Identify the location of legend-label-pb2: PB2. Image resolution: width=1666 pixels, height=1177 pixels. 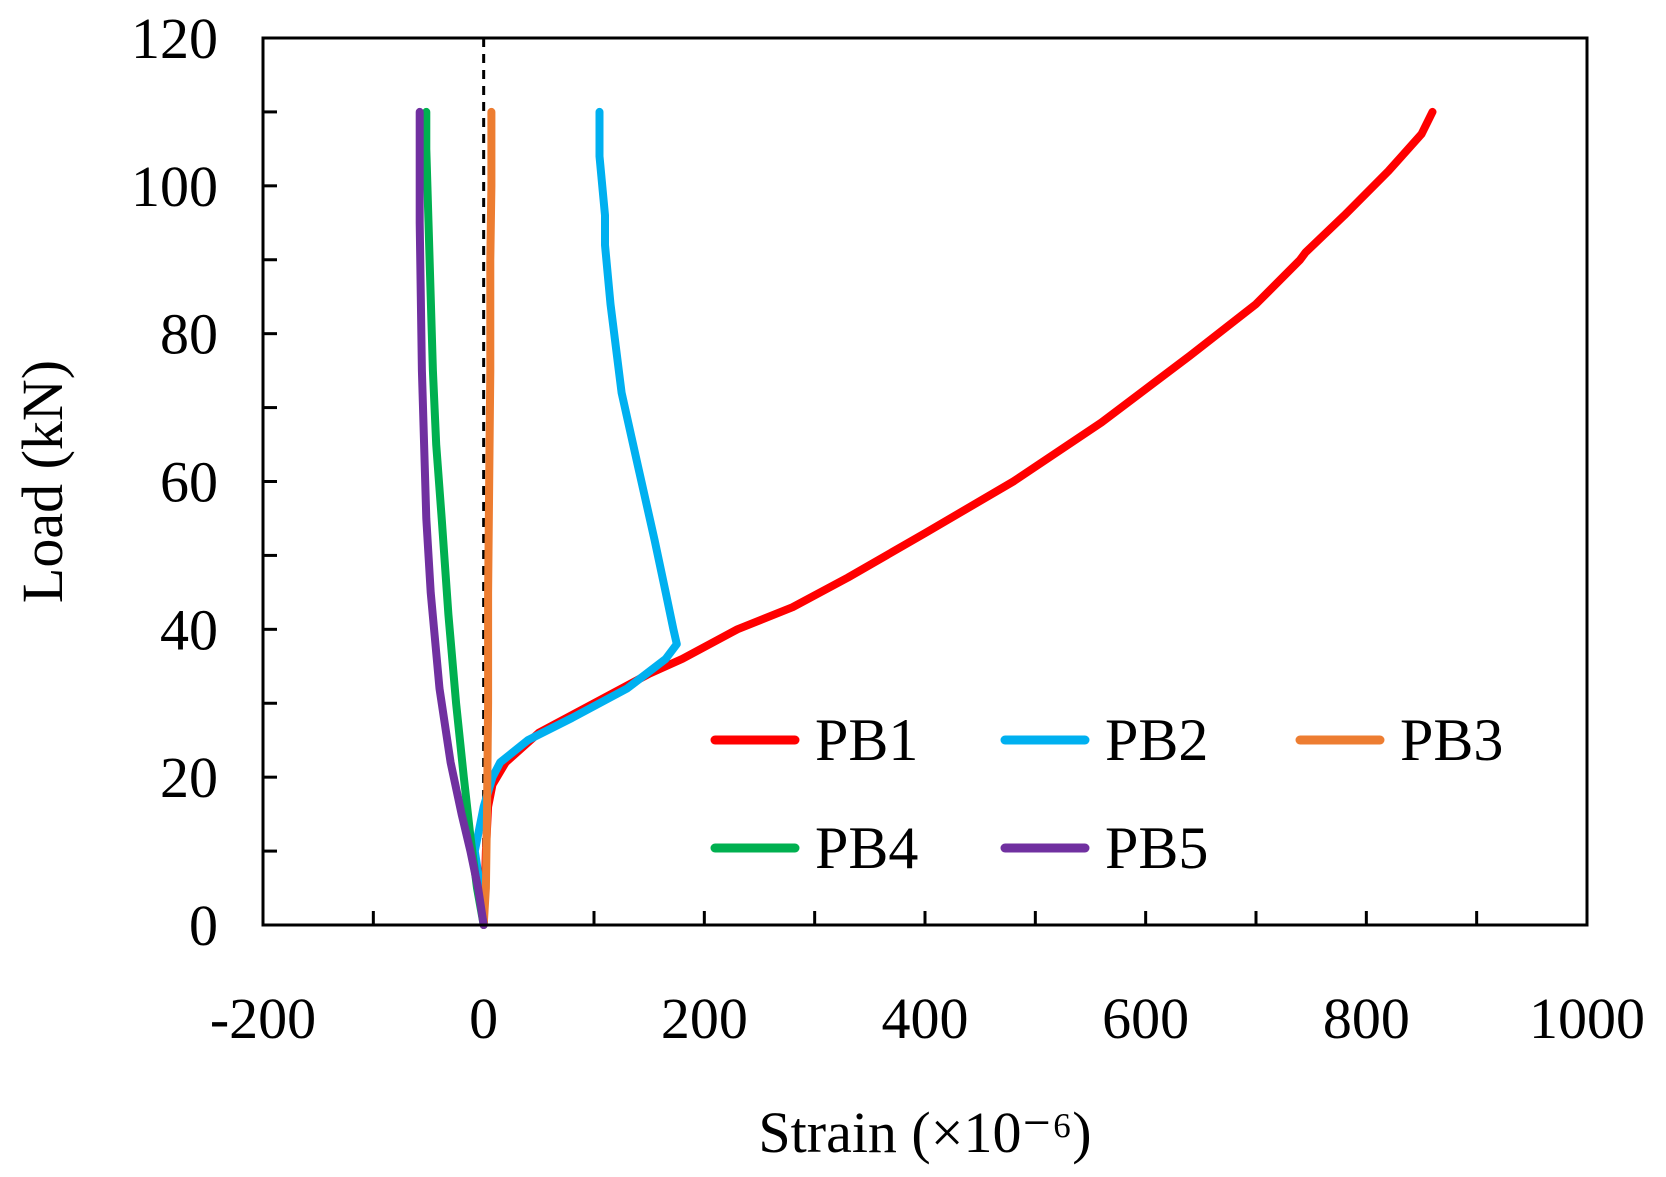
(1156, 740).